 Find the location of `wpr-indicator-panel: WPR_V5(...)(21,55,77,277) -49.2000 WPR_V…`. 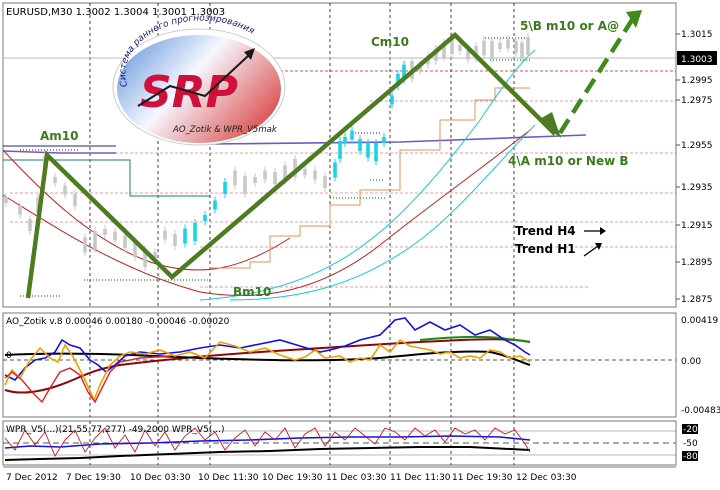

wpr-indicator-panel: WPR_V5(...)(21,55,77,277) -49.2000 WPR_V… is located at coordinates (350, 443).